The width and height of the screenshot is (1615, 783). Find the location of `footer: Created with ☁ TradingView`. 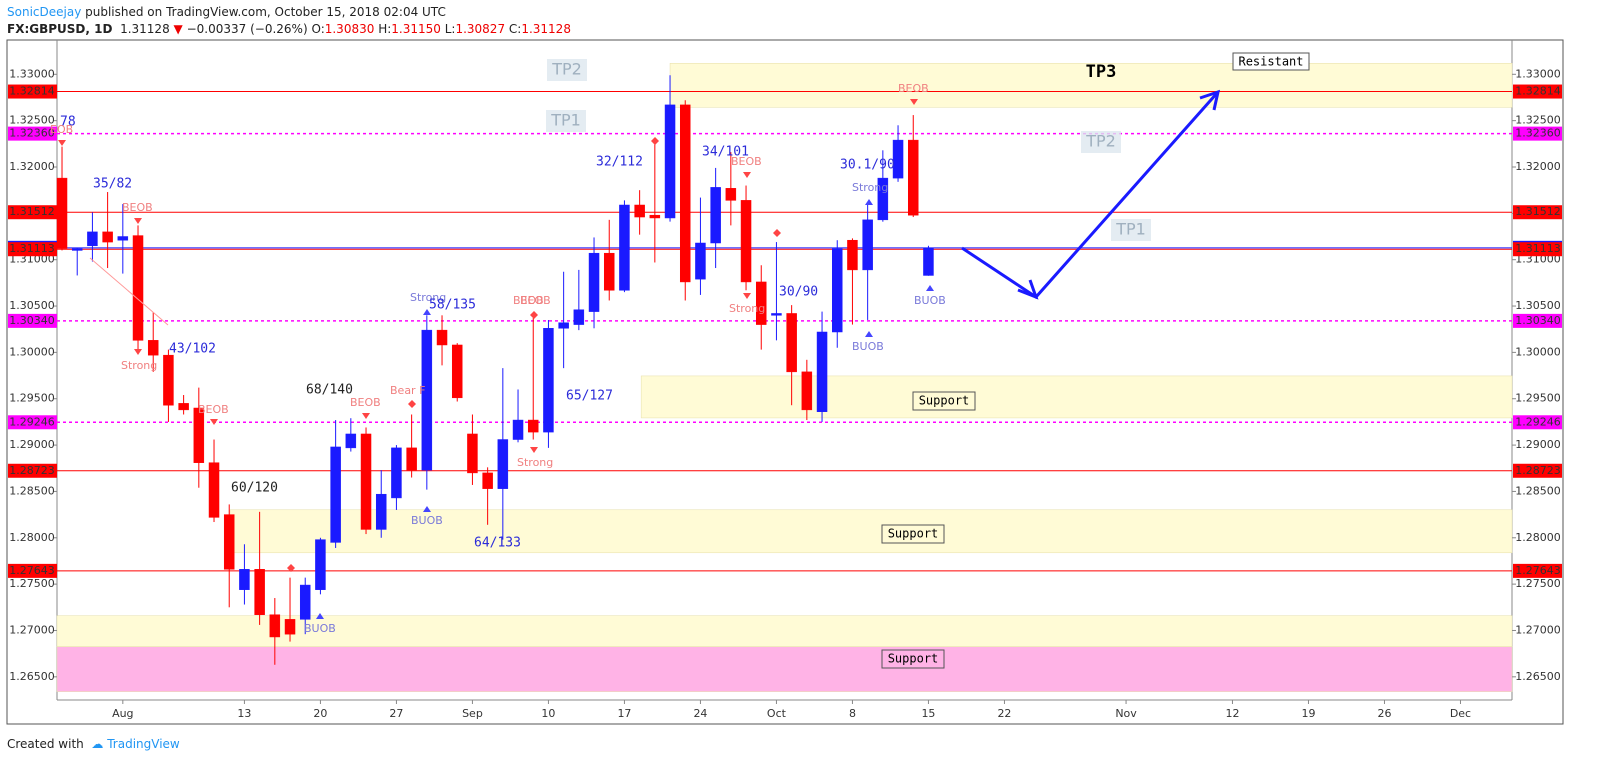

footer: Created with ☁ TradingView is located at coordinates (93, 744).